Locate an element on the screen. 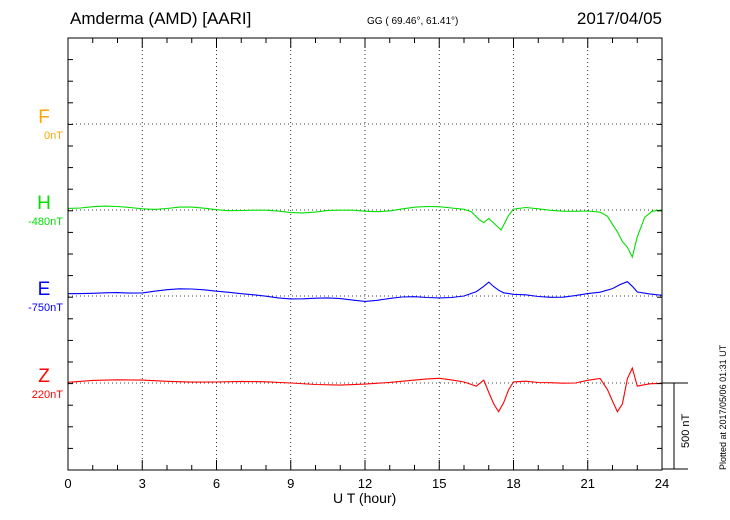 The image size is (730, 520). series-h-line is located at coordinates (365, 232).